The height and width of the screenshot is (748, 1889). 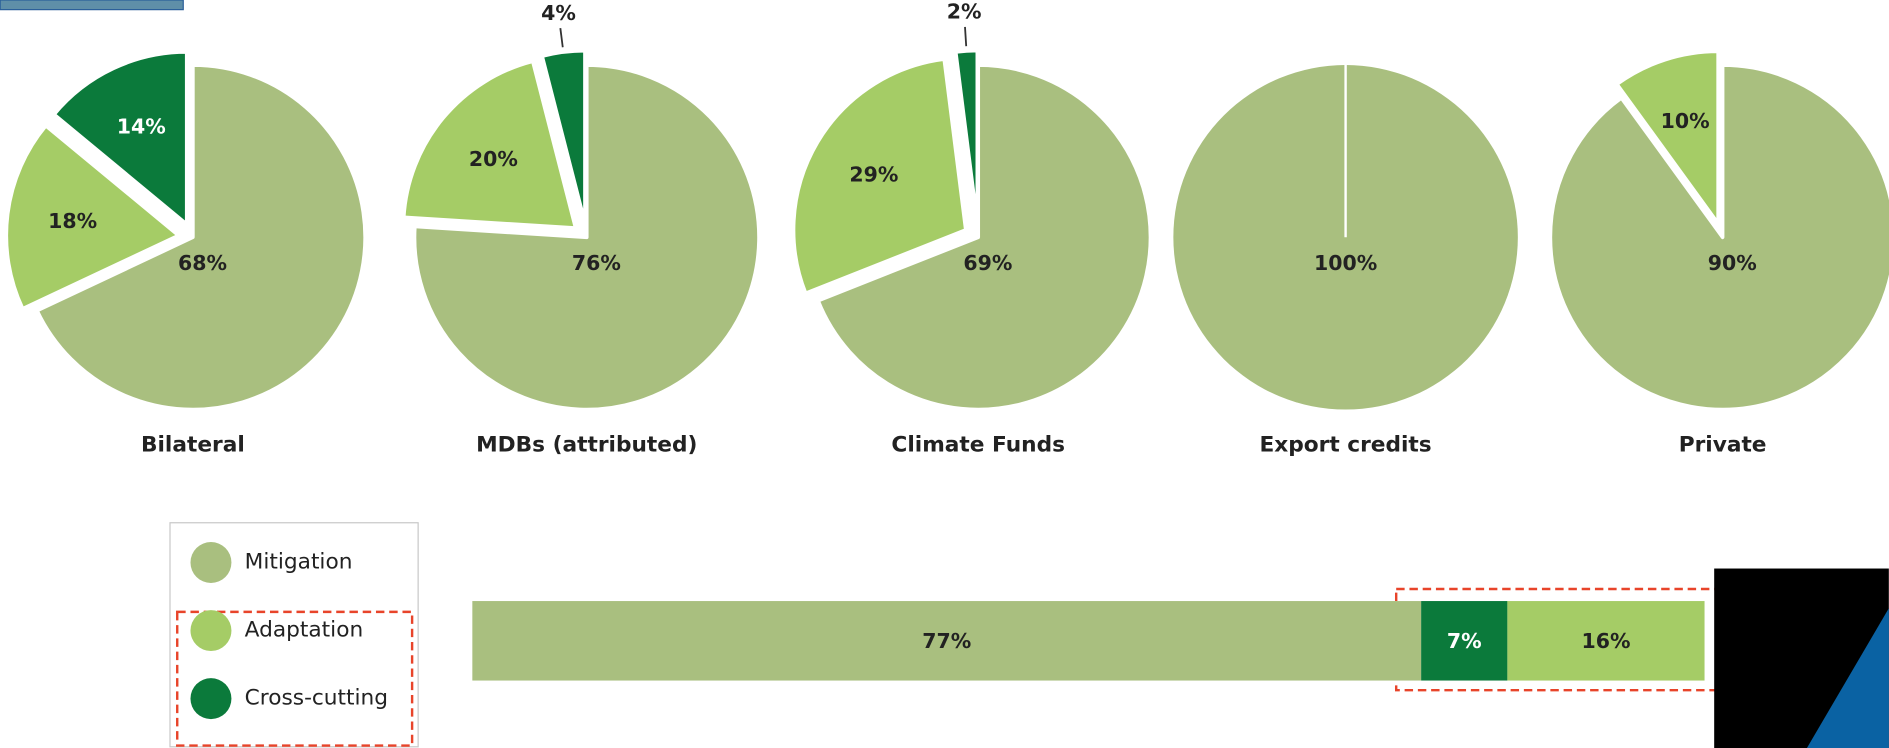 I want to click on value-label: 4%, so click(x=558, y=13).